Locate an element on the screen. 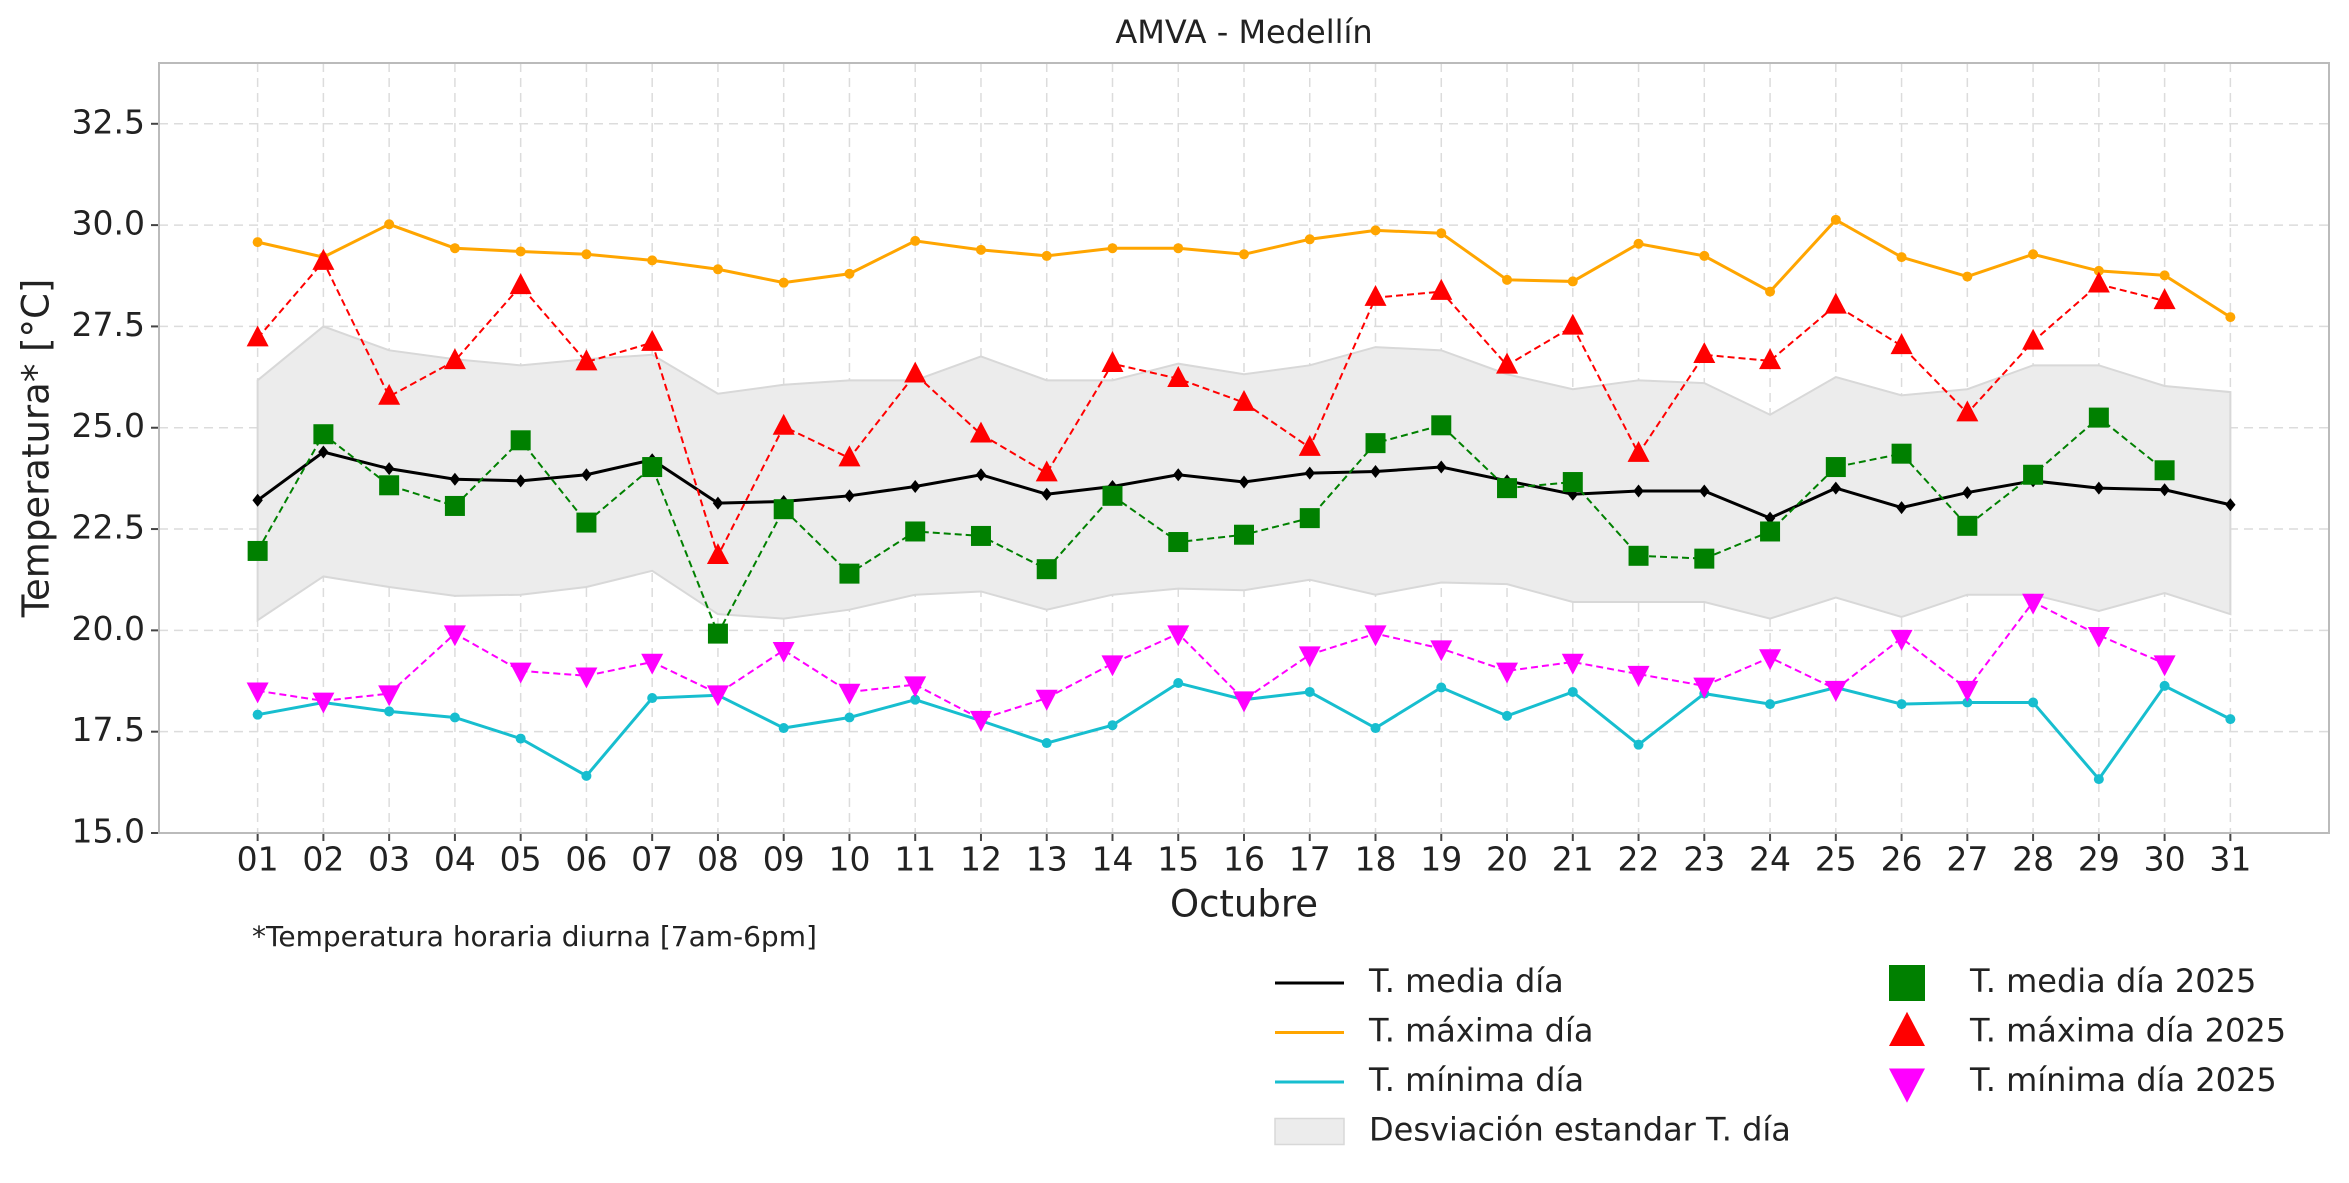 The image size is (2349, 1183). x-tick-label: 30 is located at coordinates (2165, 859).